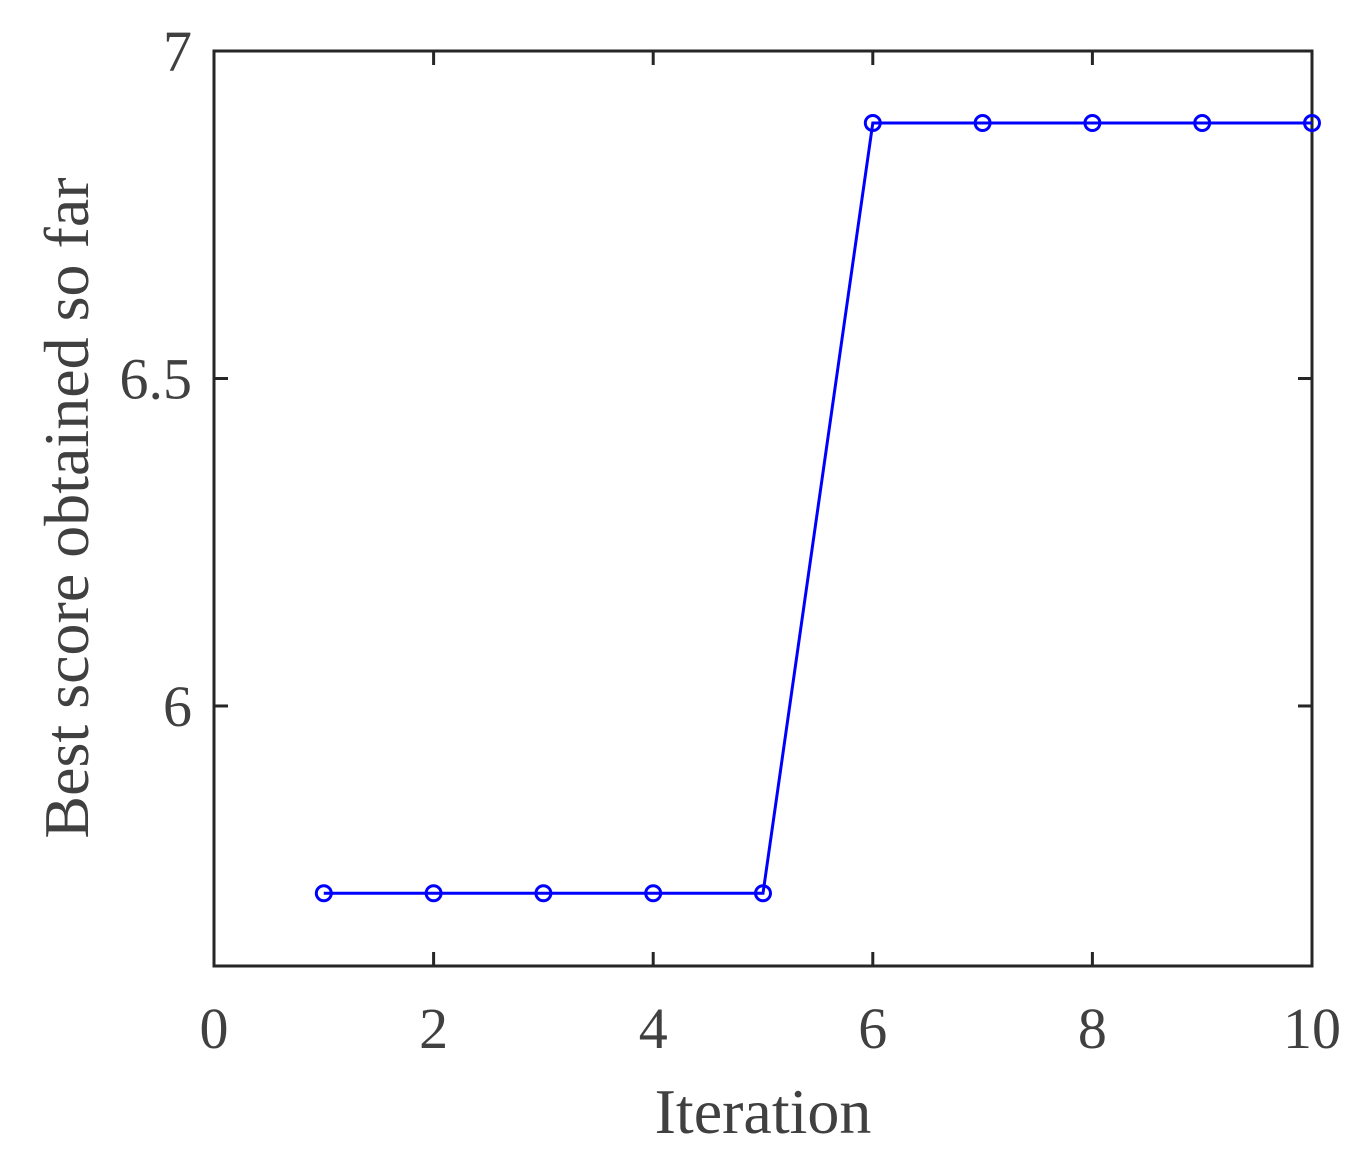  What do you see at coordinates (177, 51) in the screenshot?
I see `y-tick-label: 7` at bounding box center [177, 51].